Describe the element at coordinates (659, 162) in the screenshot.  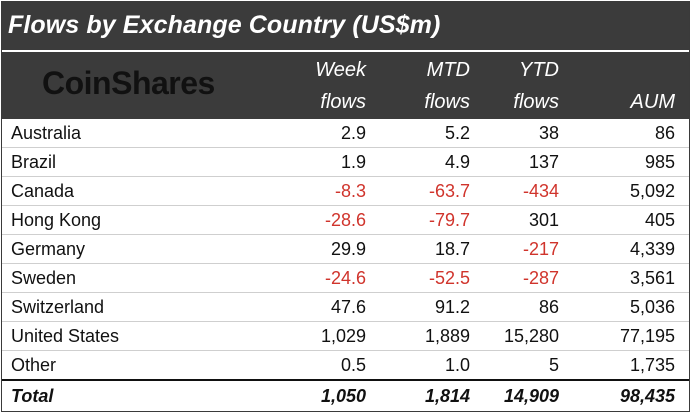
I see `aum-value: 985` at that location.